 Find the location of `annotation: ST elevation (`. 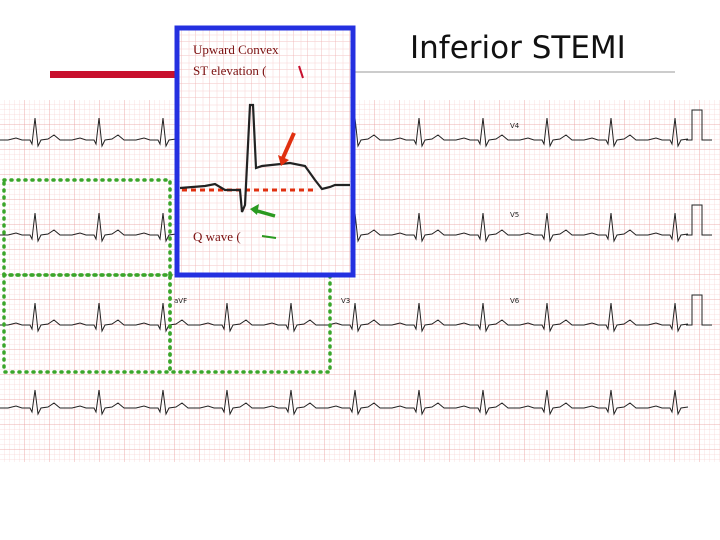

annotation: ST elevation ( is located at coordinates (229, 70).